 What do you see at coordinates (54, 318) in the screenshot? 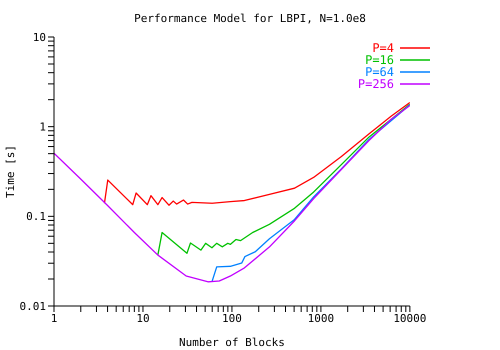
I see `x-tick-label: 1` at bounding box center [54, 318].